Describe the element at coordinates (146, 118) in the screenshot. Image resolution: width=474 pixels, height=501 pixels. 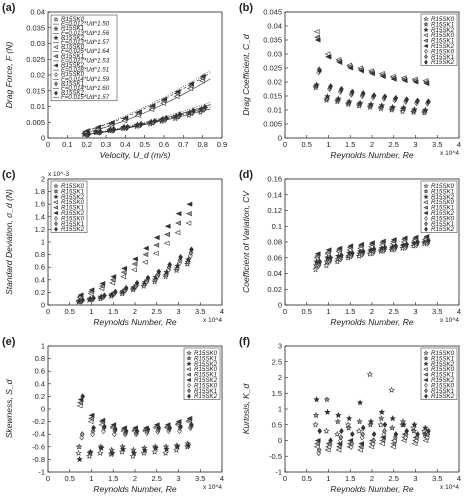
I see `fit-curve` at that location.